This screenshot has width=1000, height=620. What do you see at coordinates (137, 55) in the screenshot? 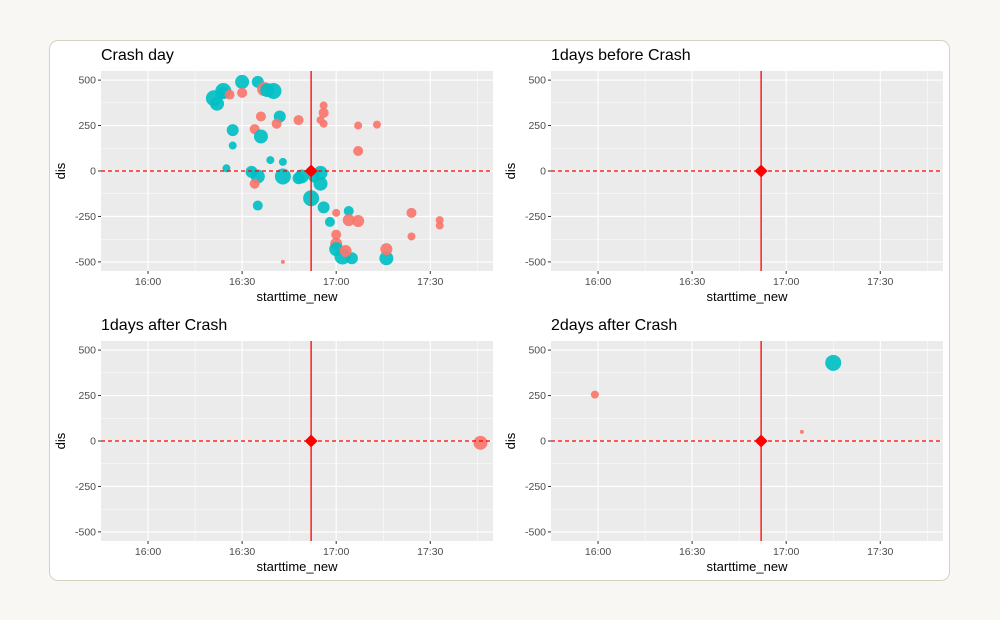
I see `panel-title: Crash day` at bounding box center [137, 55].